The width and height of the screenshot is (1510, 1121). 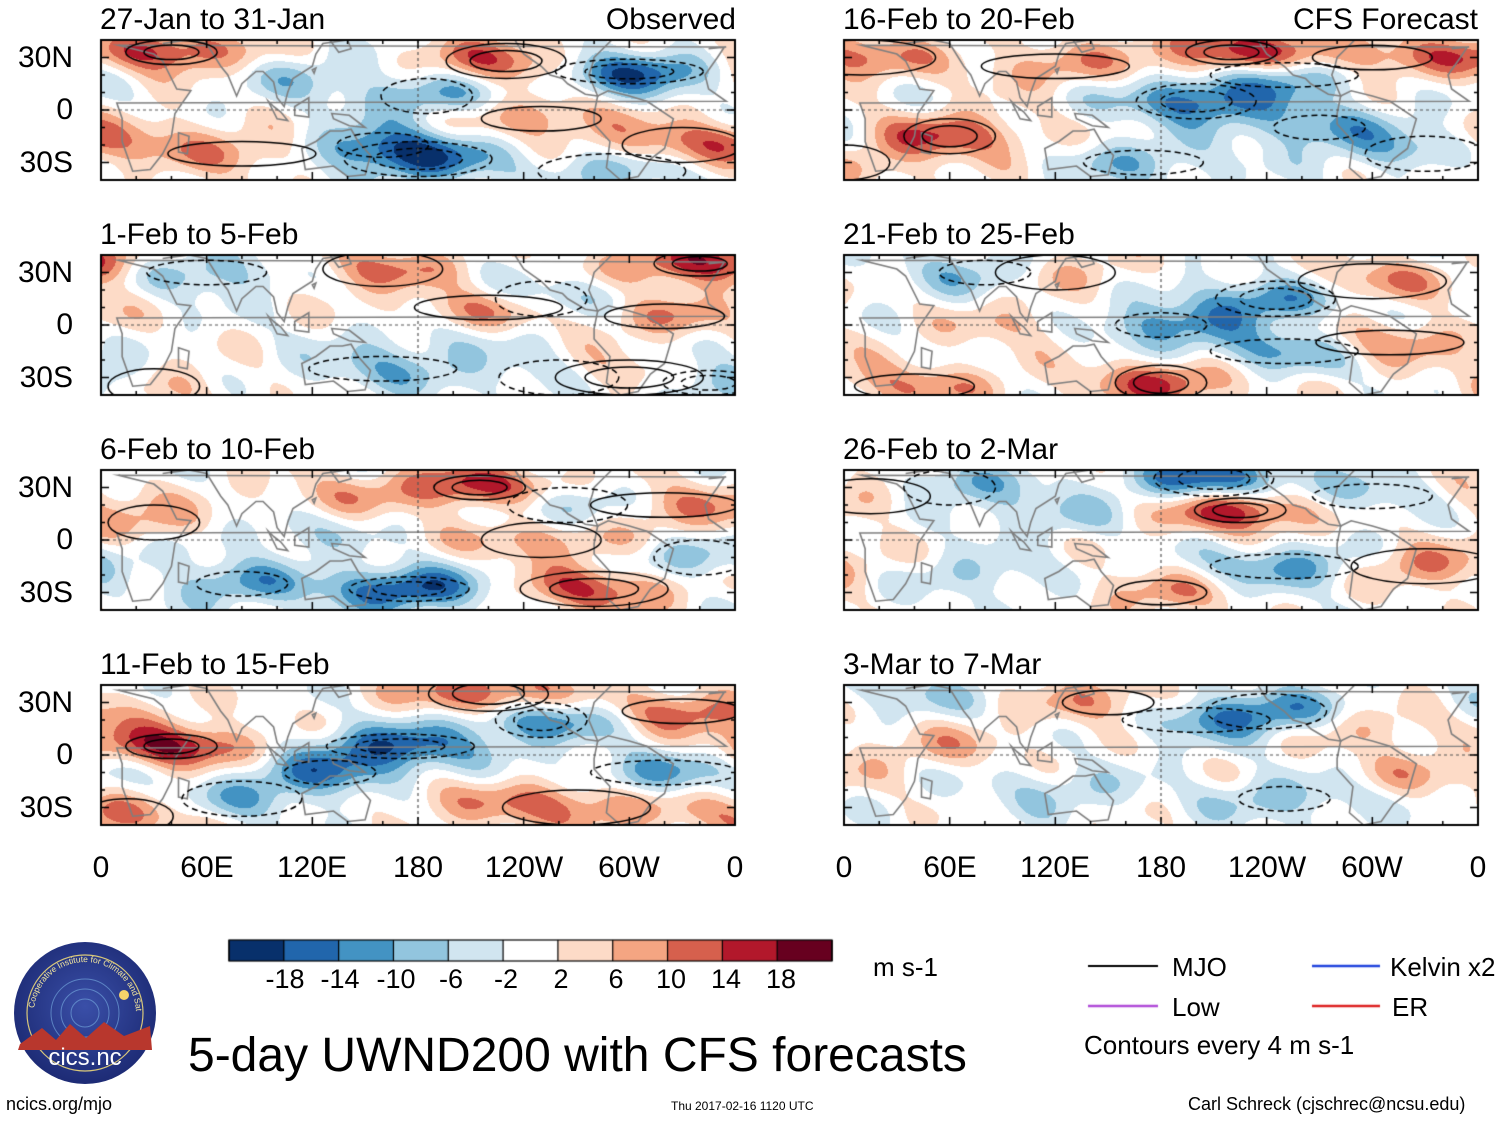 What do you see at coordinates (726, 979) in the screenshot?
I see `colorbar-label: 14` at bounding box center [726, 979].